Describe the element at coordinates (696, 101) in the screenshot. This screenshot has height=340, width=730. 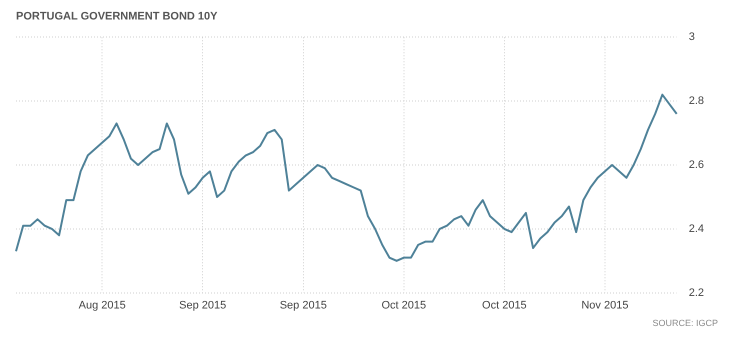
I see `y-tick-label: 2.8` at that location.